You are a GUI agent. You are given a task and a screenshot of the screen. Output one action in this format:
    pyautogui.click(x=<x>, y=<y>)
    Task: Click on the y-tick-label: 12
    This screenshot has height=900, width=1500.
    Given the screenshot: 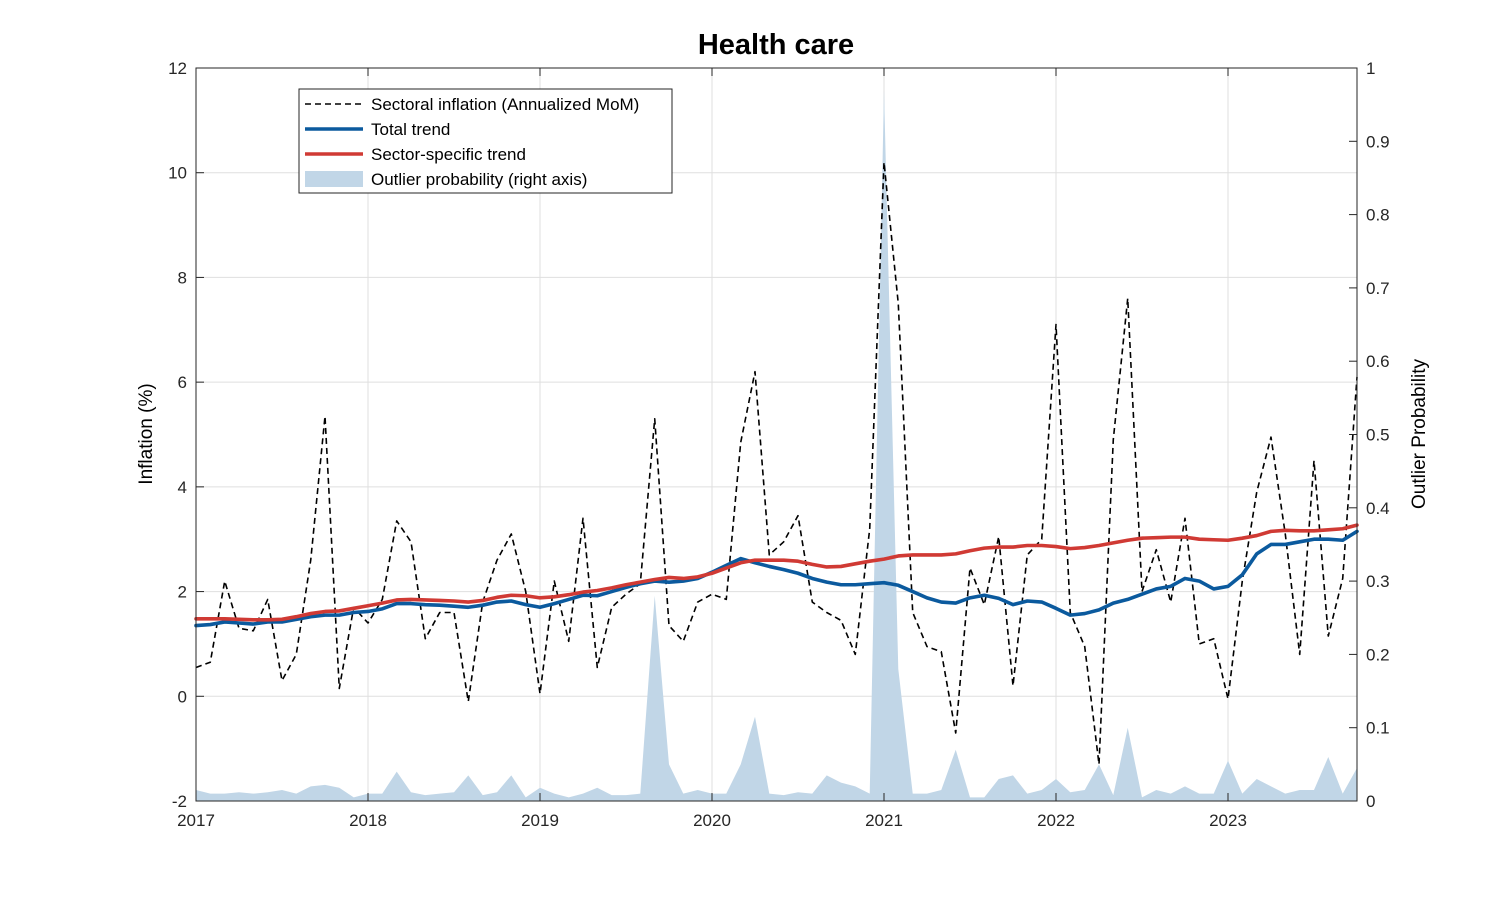 What is the action you would take?
    pyautogui.click(x=177, y=68)
    